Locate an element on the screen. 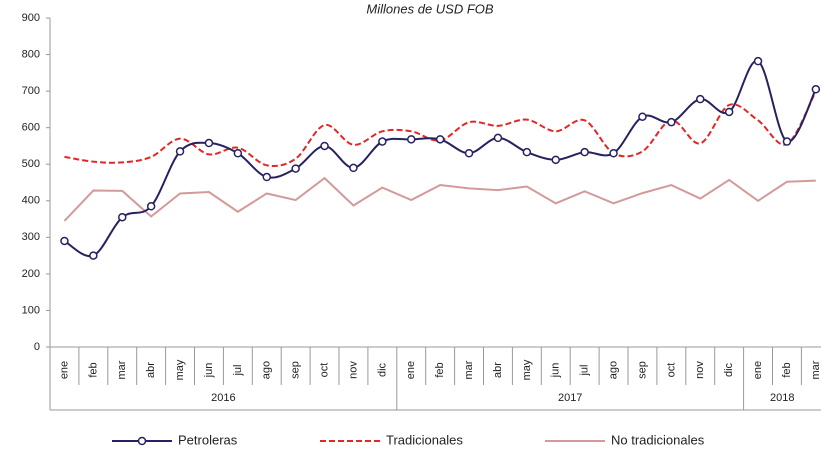  y-tick-label: 0 is located at coordinates (37, 347).